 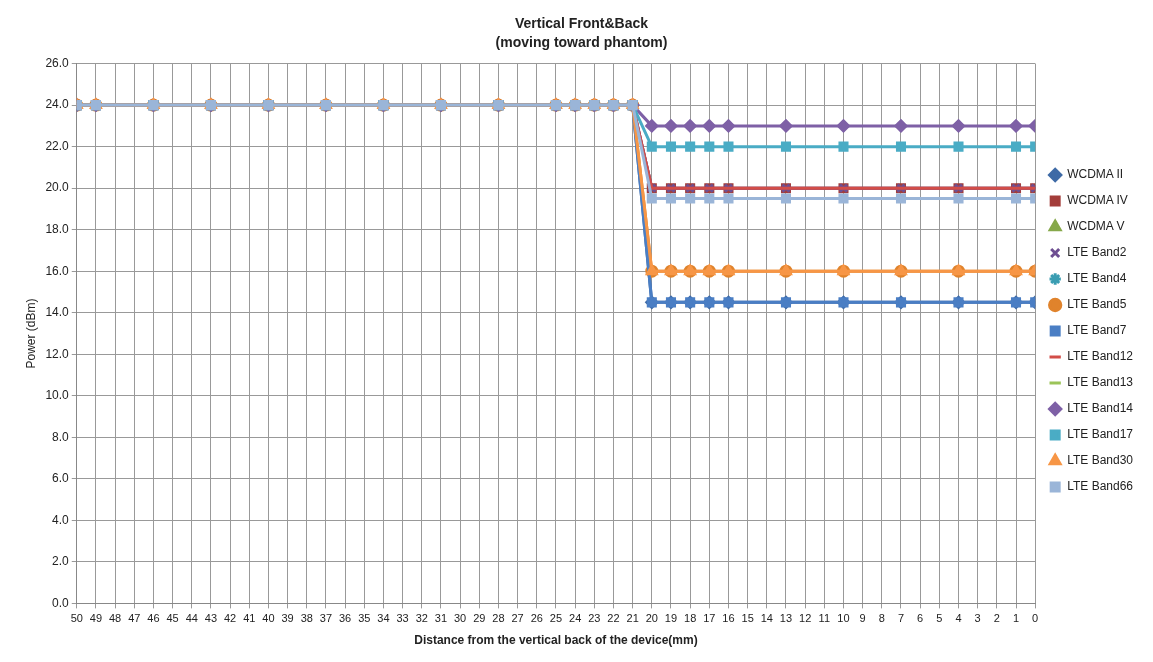 I want to click on y-tick-label: 6.0, so click(x=61, y=478).